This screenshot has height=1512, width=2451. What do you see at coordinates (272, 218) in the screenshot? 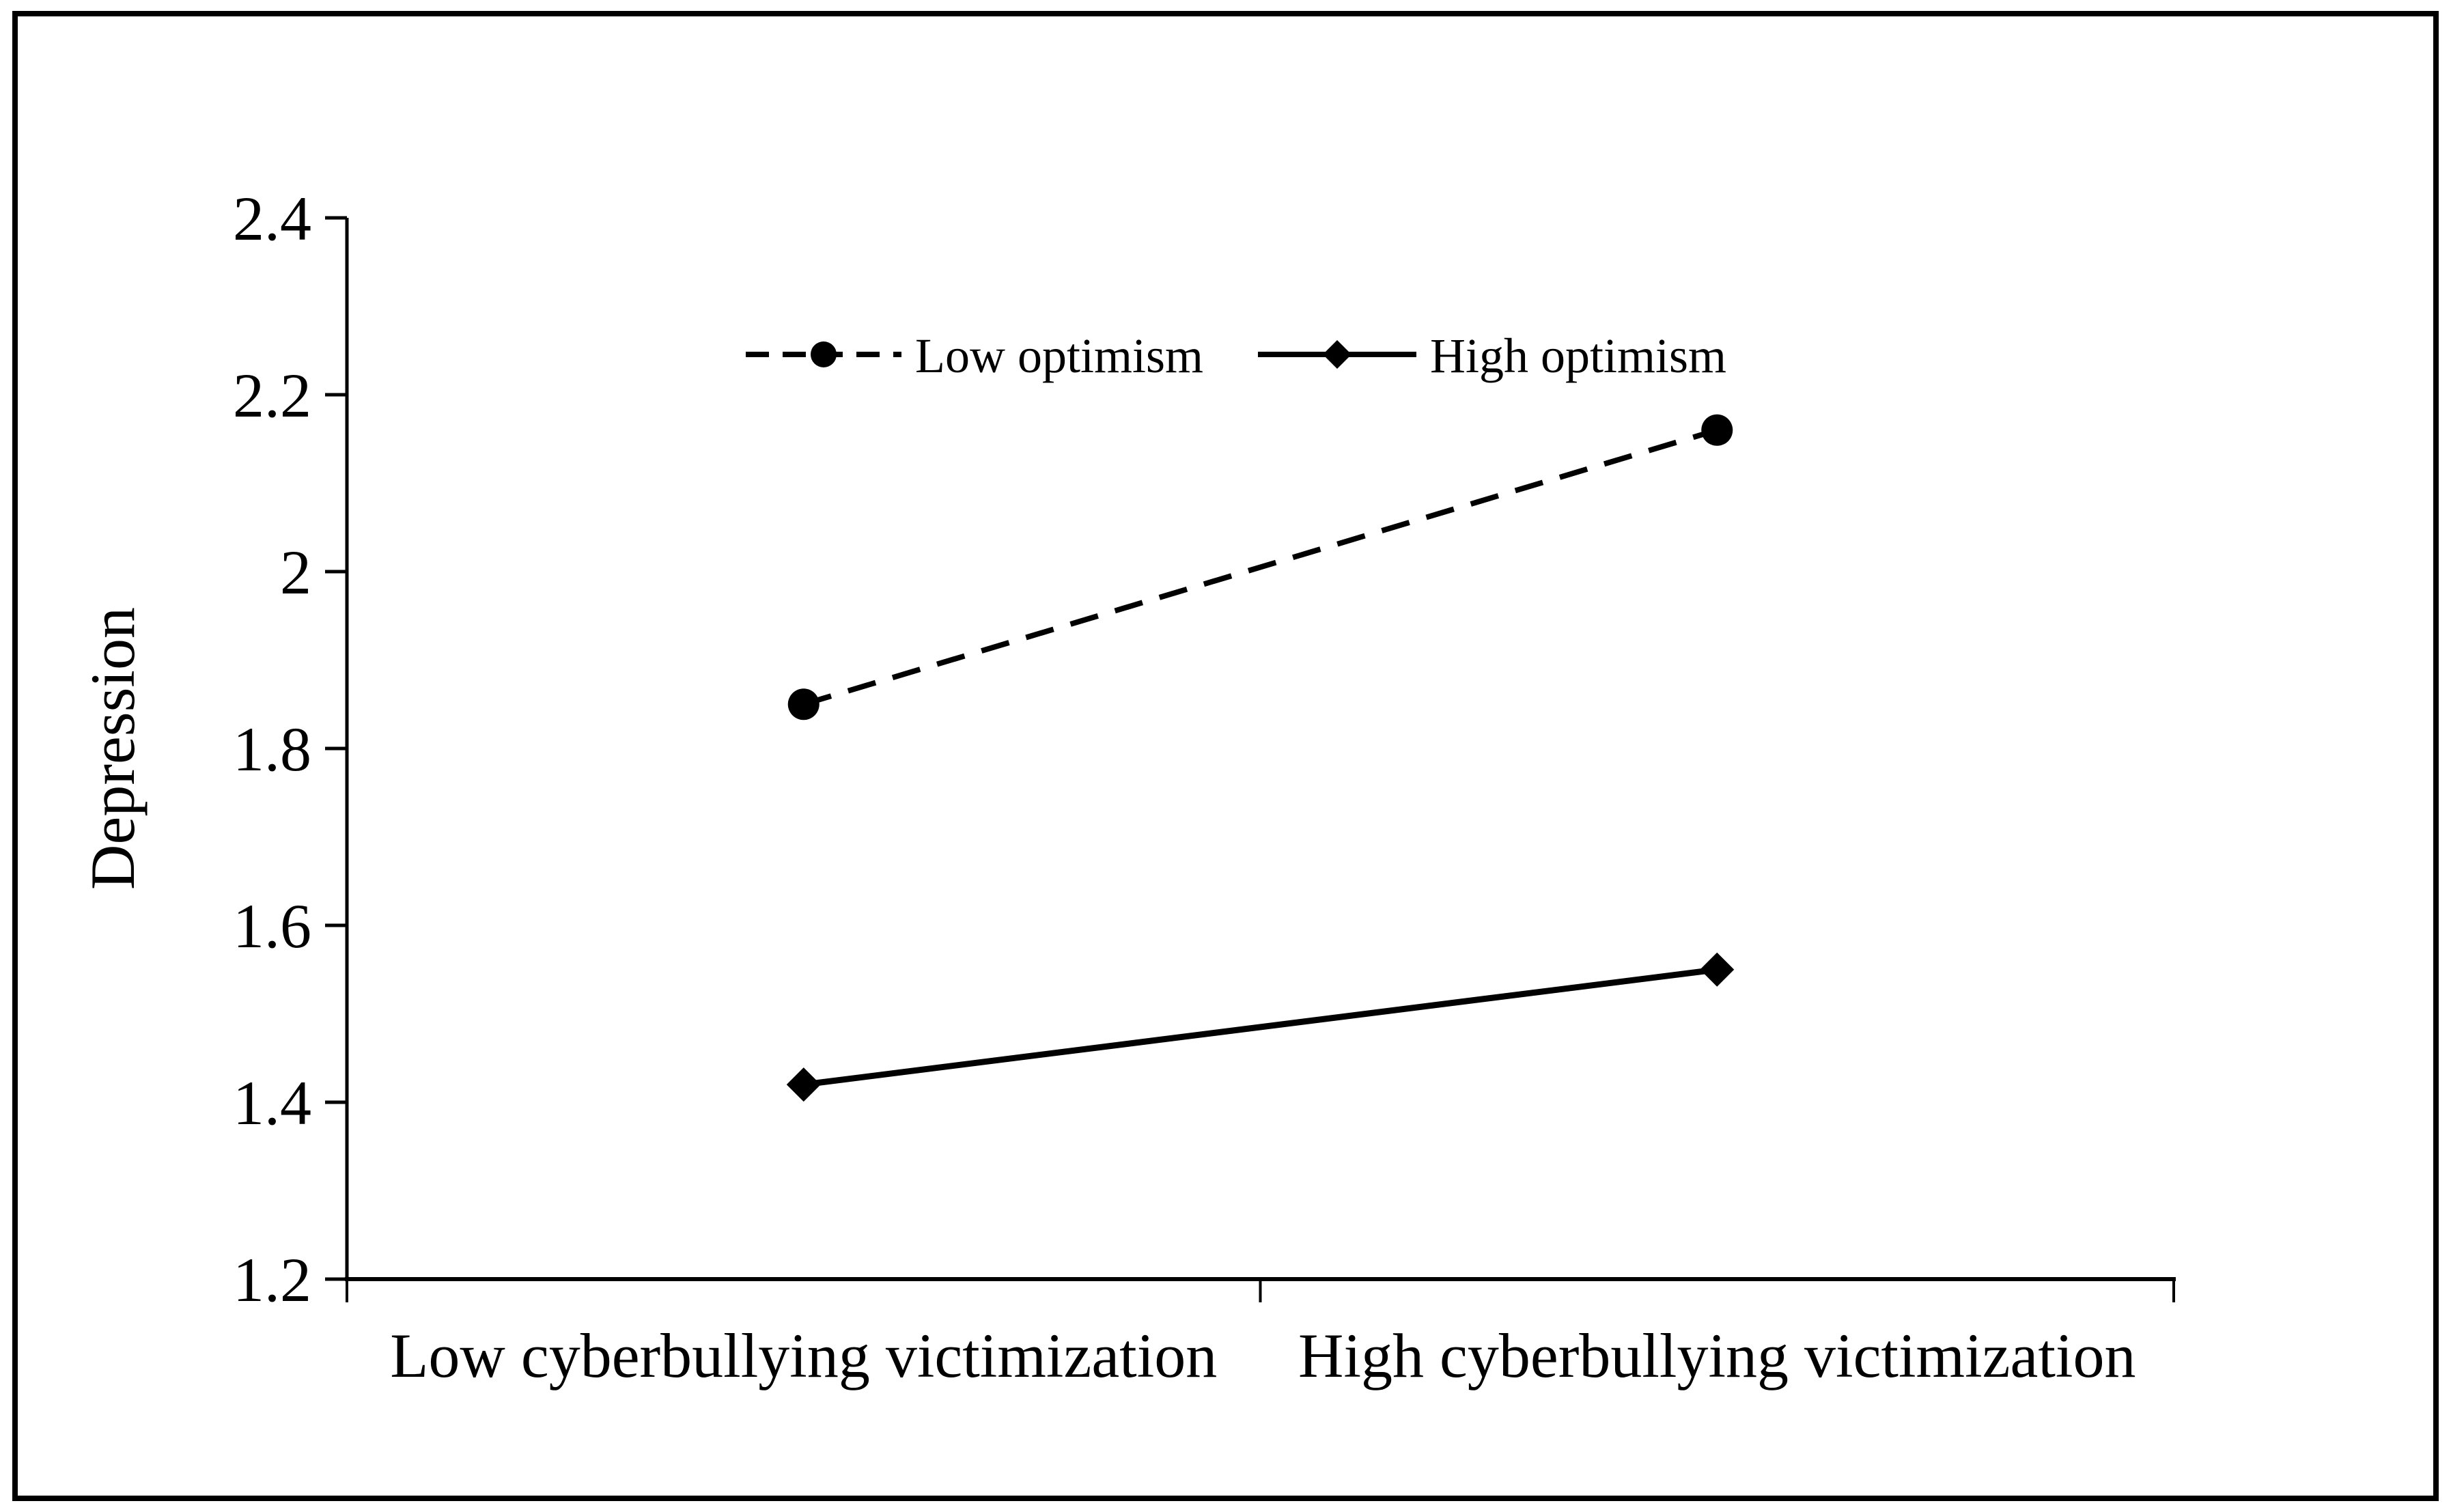
I see `y-tick-label-0: 2.4` at bounding box center [272, 218].